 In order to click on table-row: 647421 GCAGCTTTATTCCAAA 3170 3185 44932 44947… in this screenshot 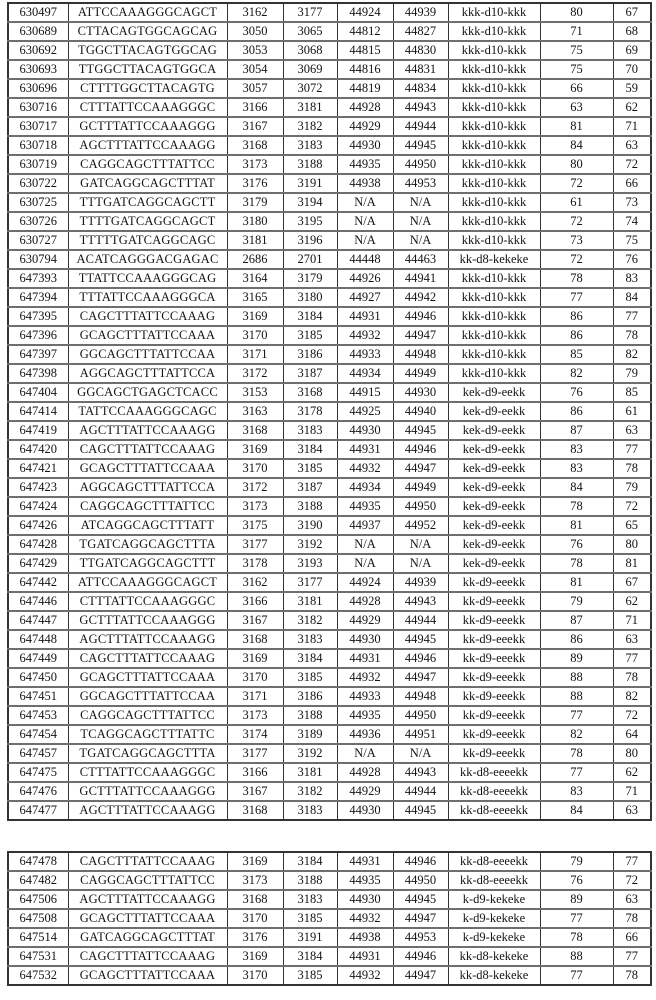, I will do `click(329, 468)`.